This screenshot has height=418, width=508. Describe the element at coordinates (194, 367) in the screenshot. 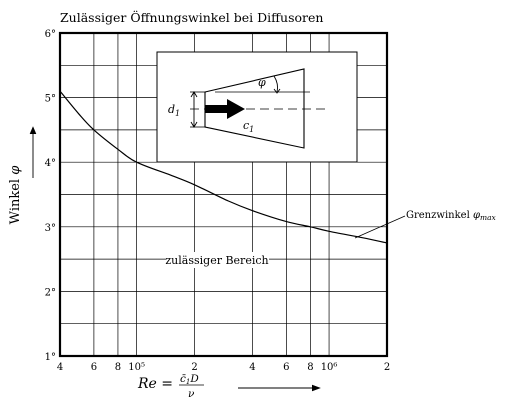

I see `x-tick-label-4: 2` at that location.